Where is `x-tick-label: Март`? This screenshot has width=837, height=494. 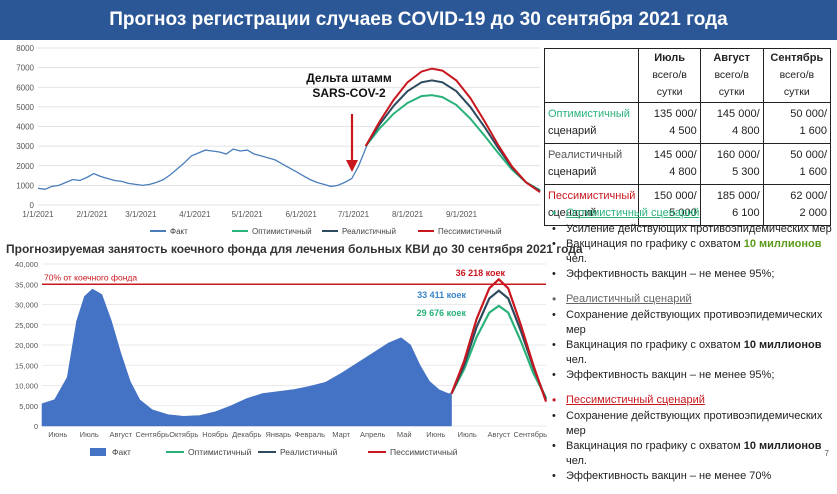
x-tick-label: Март is located at coordinates (341, 434).